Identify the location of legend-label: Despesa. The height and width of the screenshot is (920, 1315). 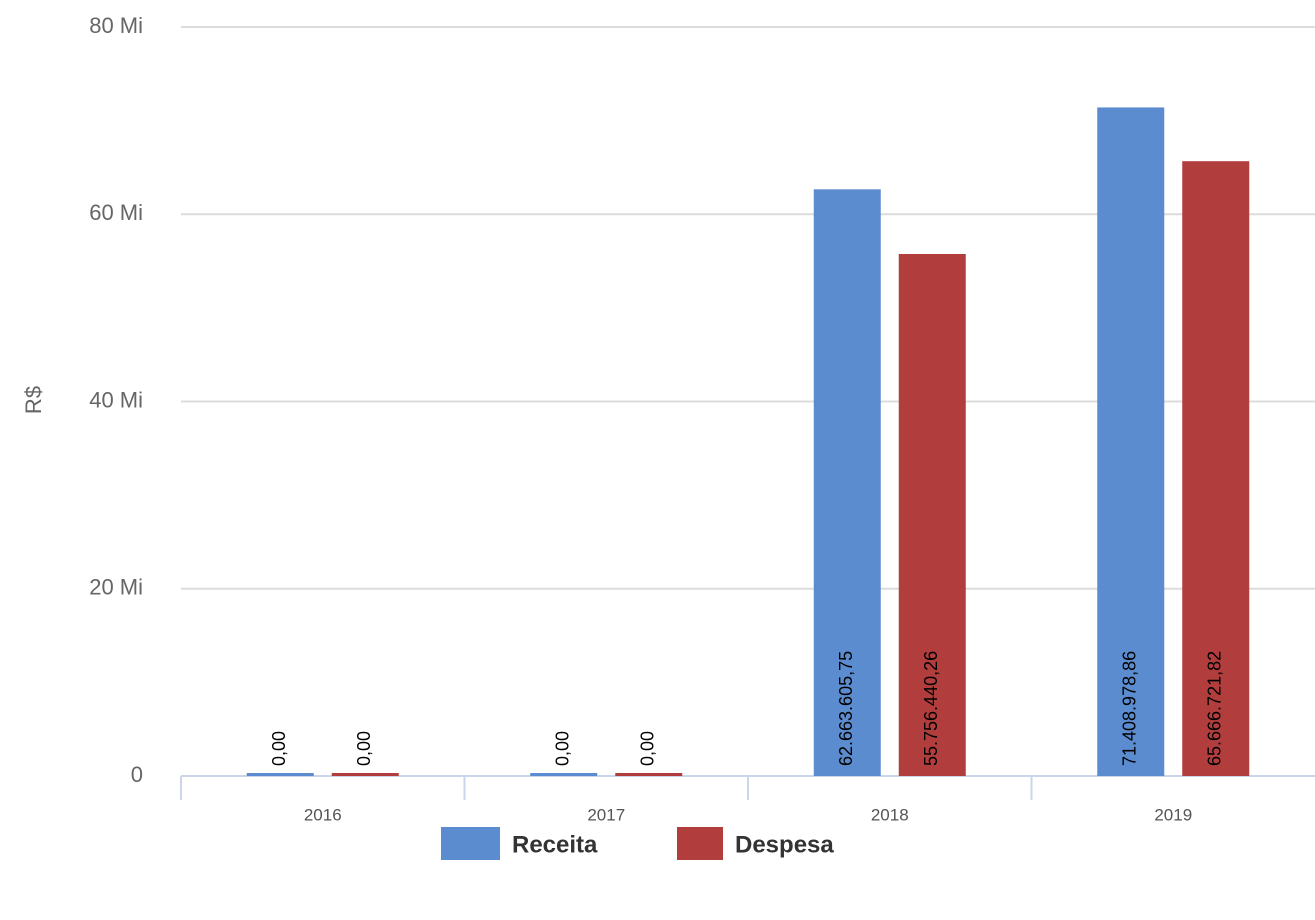
(784, 844).